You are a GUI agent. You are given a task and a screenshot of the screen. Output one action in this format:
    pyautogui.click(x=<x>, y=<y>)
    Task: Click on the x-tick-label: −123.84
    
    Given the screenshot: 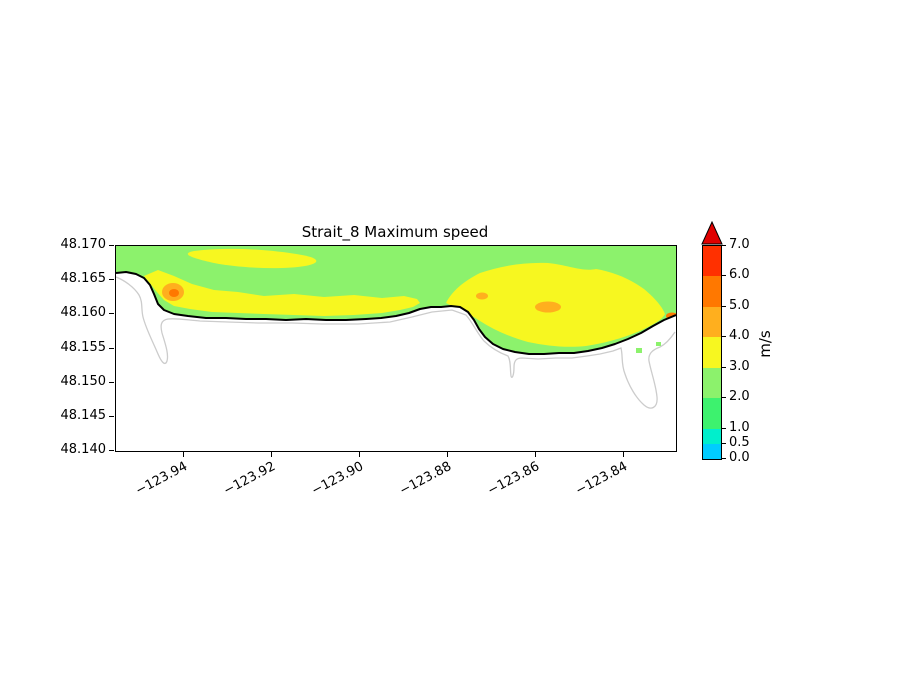 What is the action you would take?
    pyautogui.click(x=602, y=479)
    